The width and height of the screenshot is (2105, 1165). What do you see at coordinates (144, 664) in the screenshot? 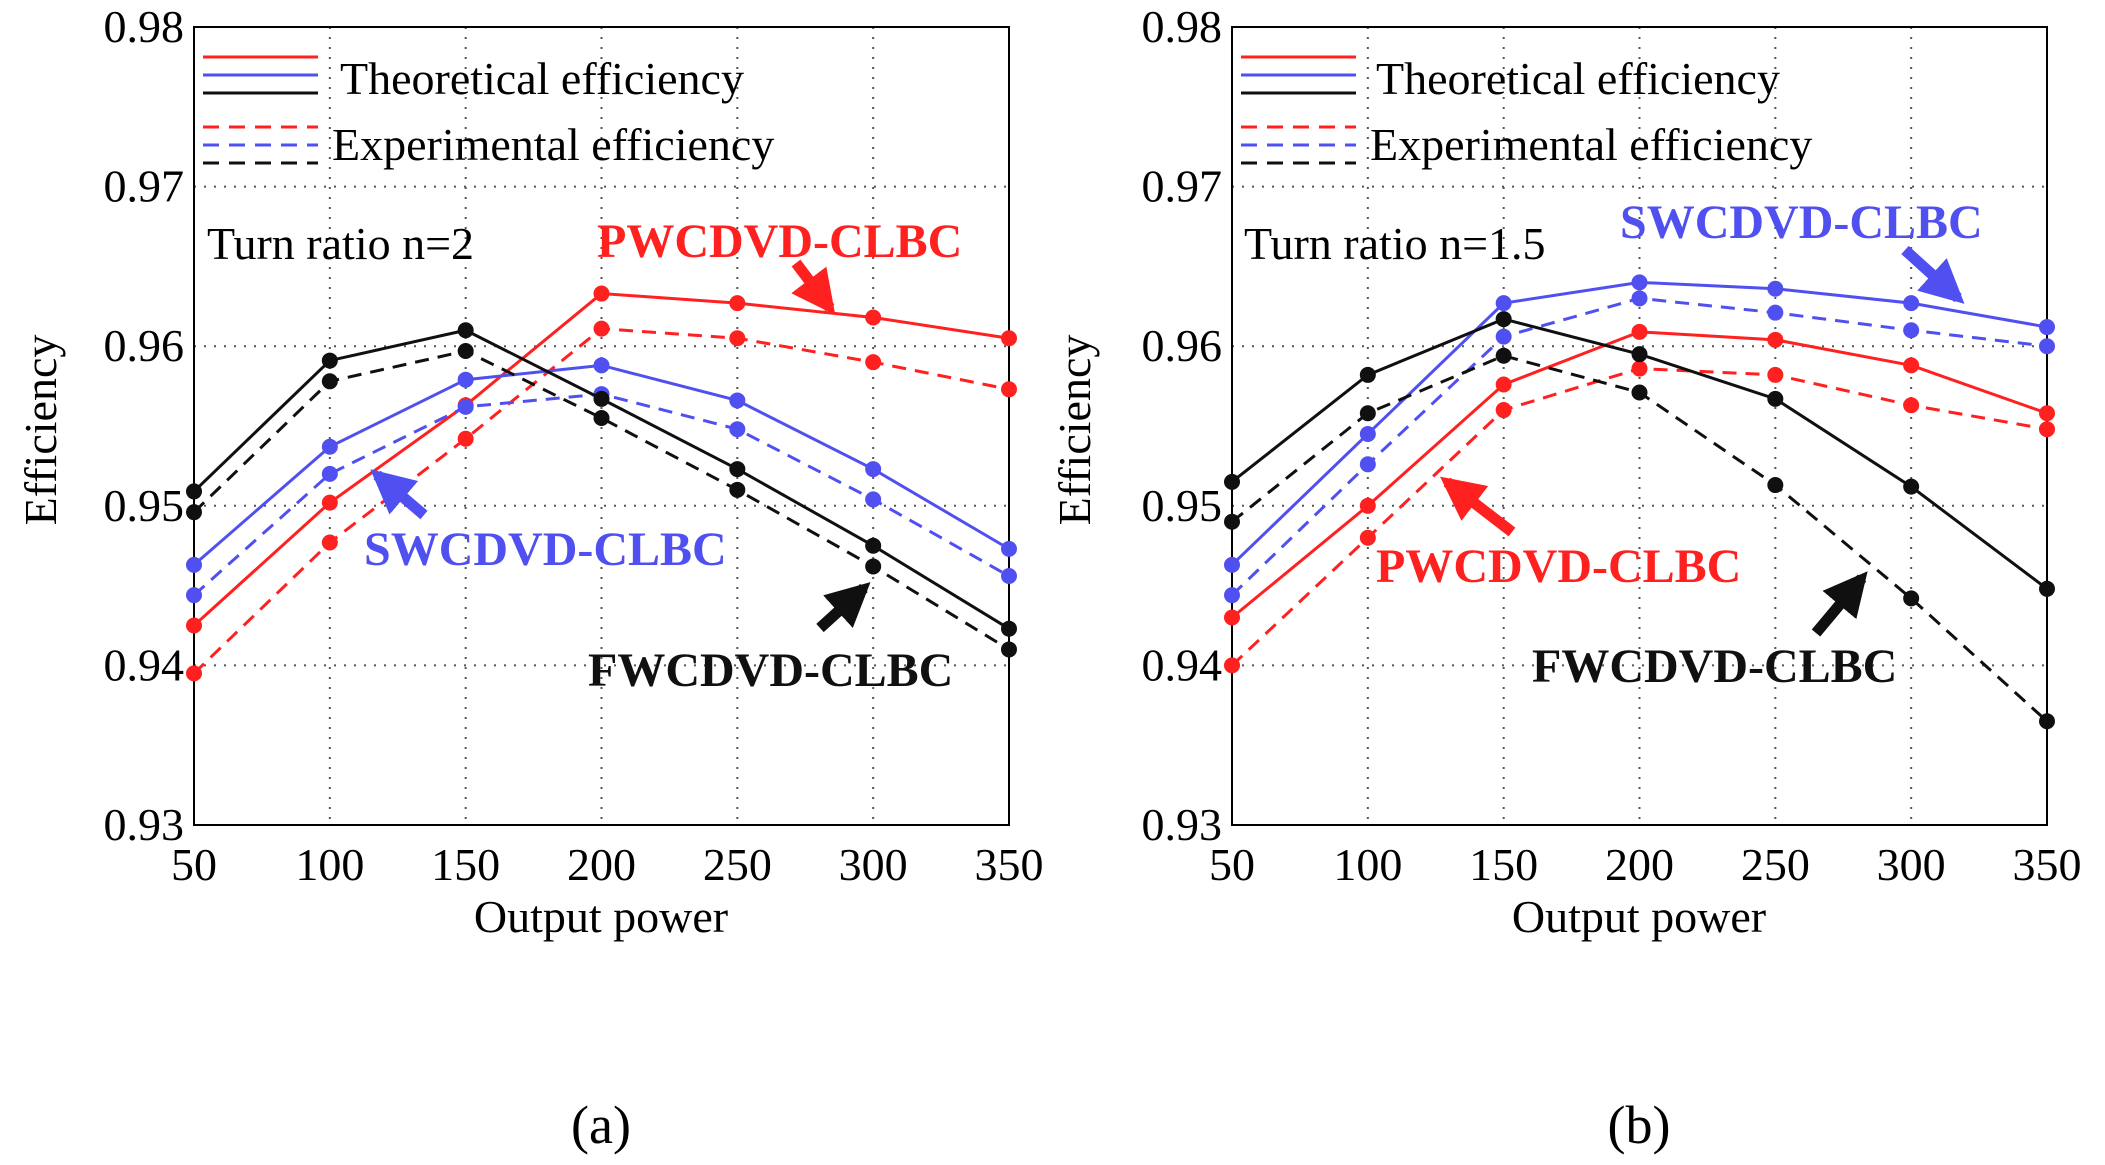
I see `y-tick-label: 0.94` at bounding box center [144, 664].